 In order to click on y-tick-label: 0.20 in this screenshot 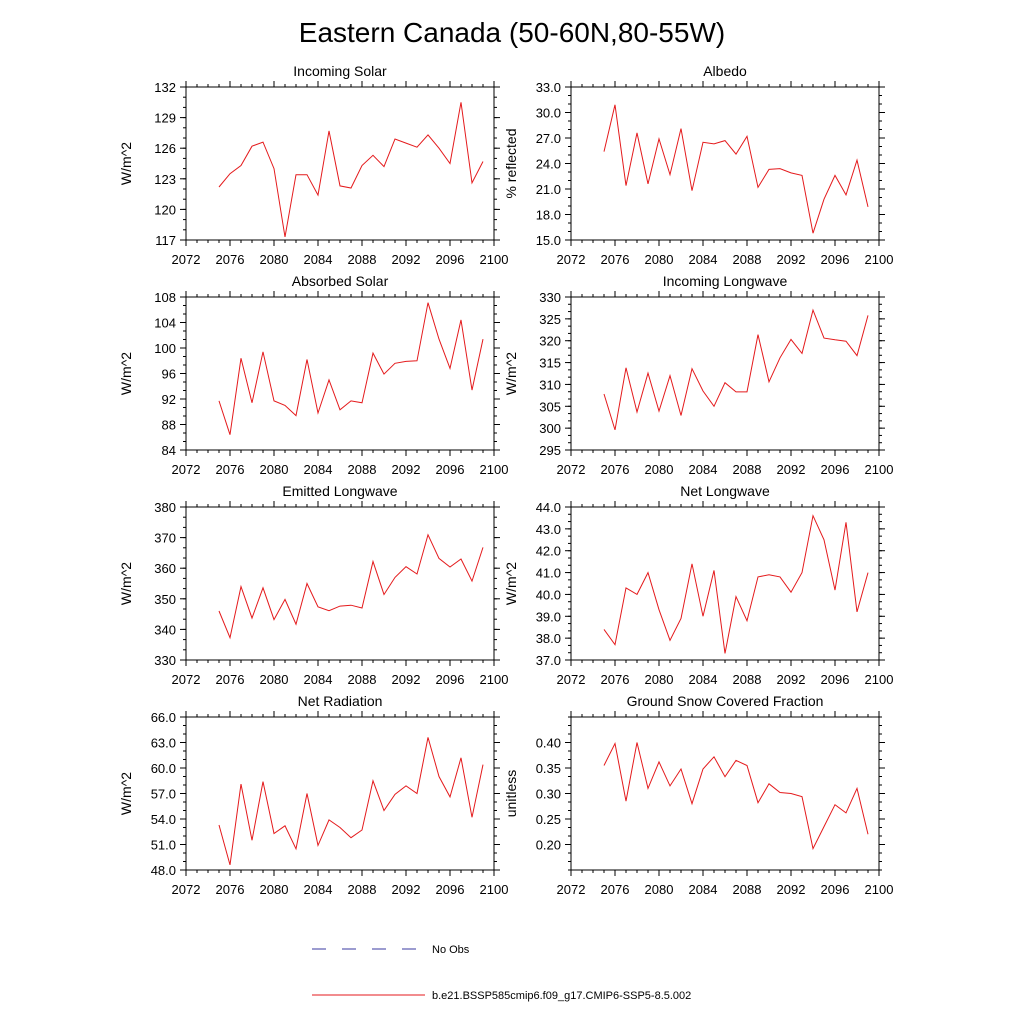, I will do `click(548, 845)`.